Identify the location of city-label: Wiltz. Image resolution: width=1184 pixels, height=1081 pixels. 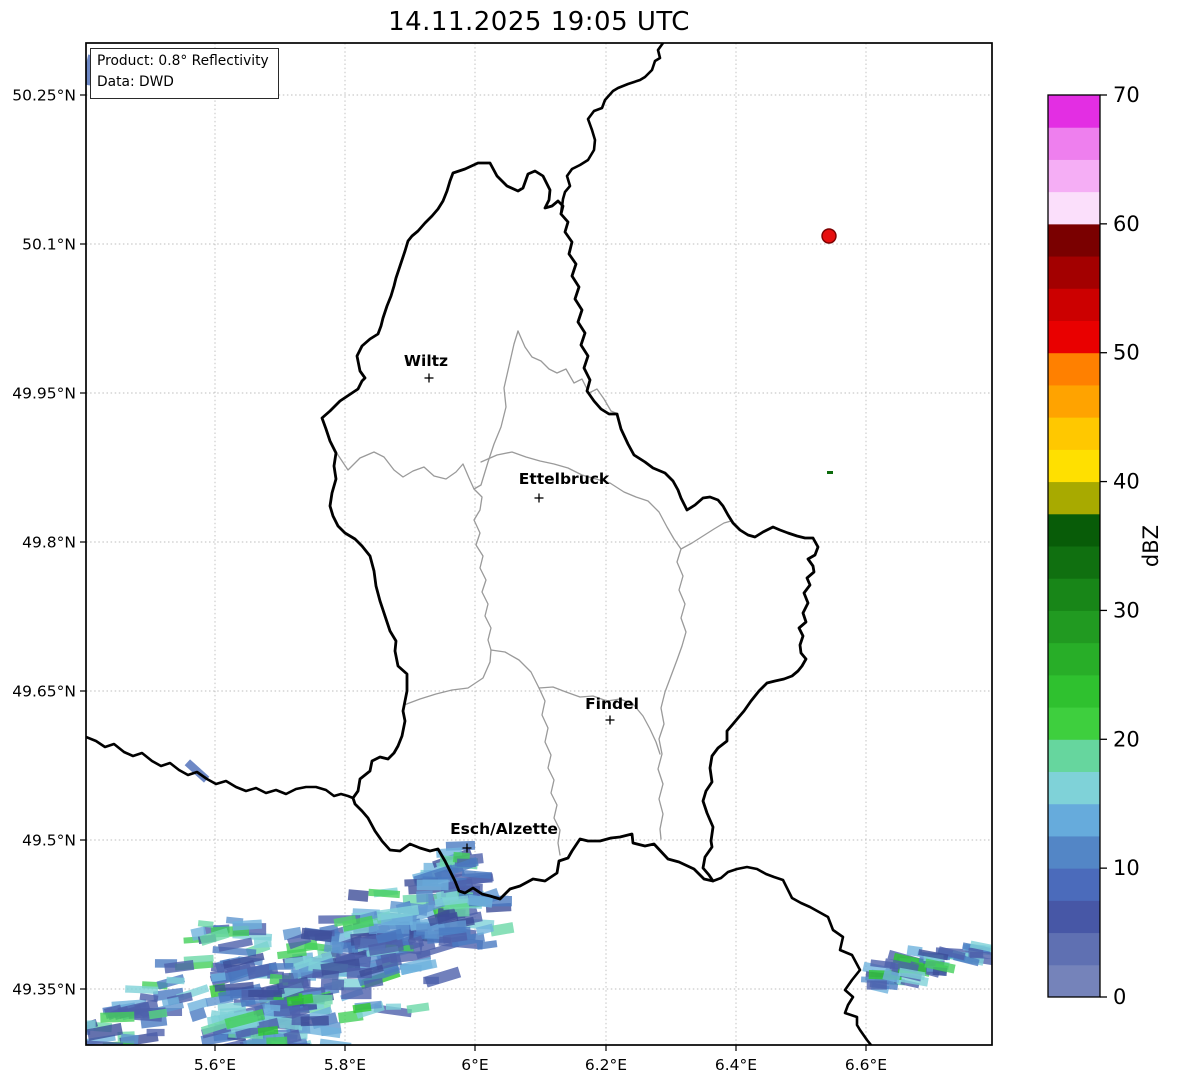
(426, 361).